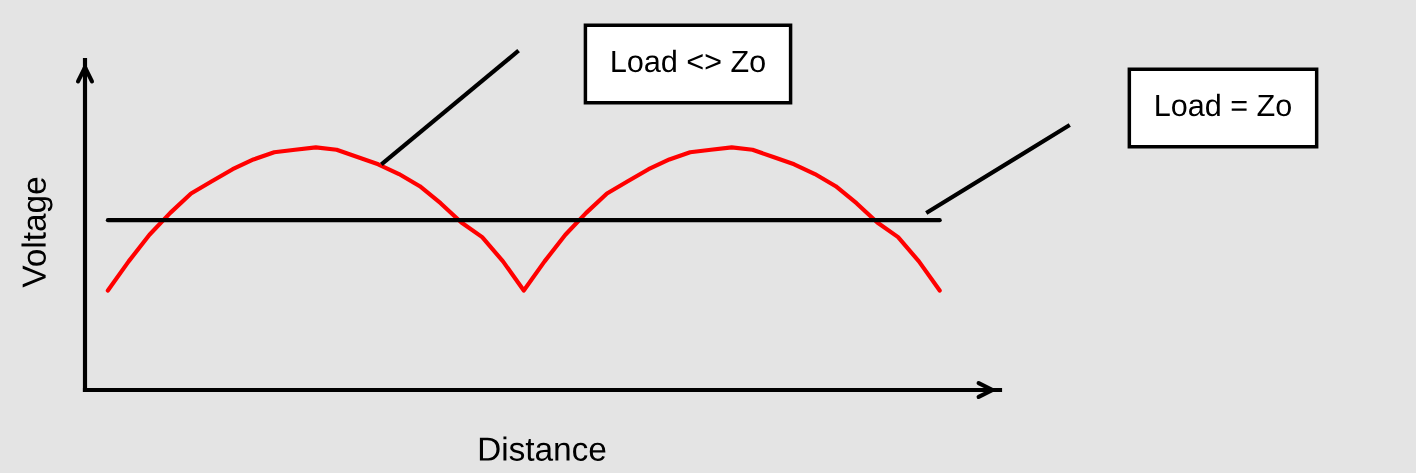 The image size is (1416, 473). Describe the element at coordinates (542, 448) in the screenshot. I see `x-axis-title: Distance` at that location.